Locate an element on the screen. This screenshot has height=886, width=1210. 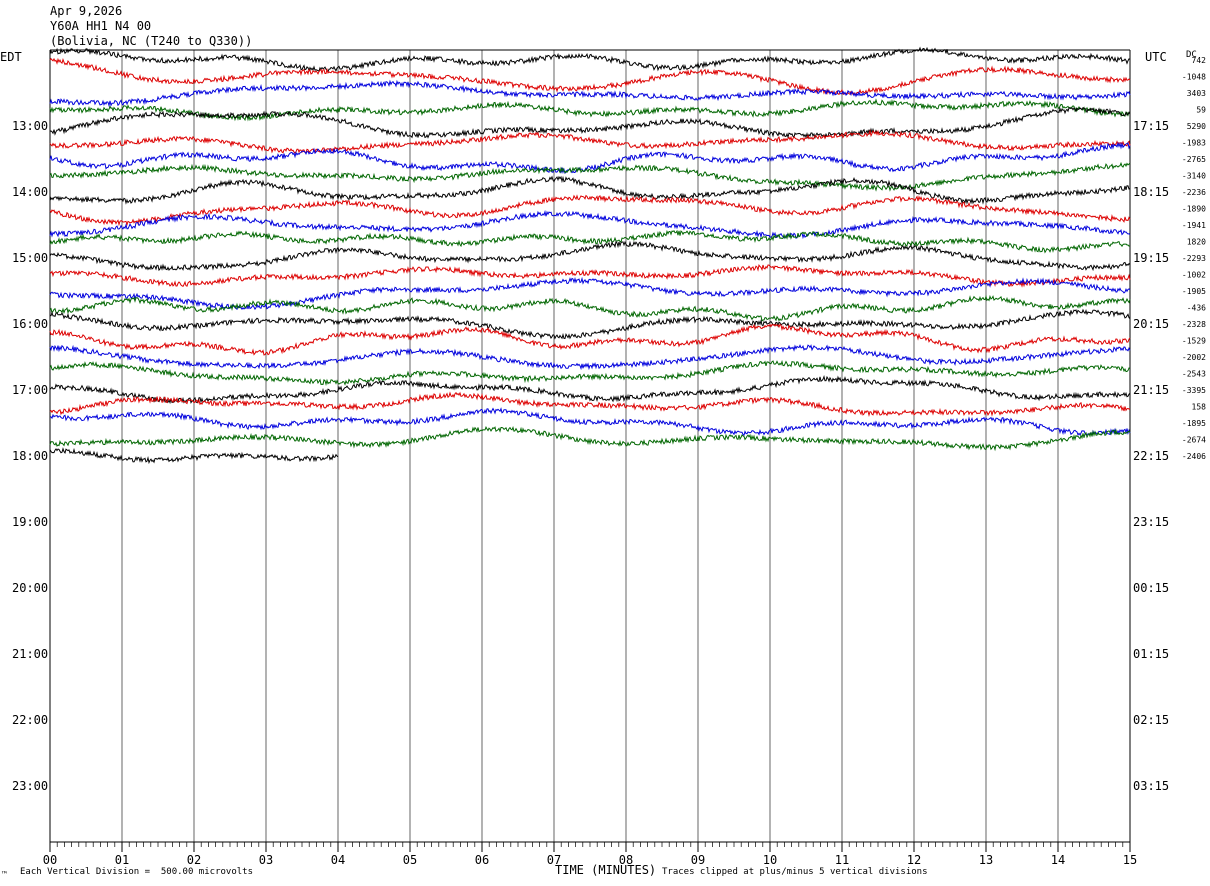
dc-offset-value: -1983 is located at coordinates (1194, 143).